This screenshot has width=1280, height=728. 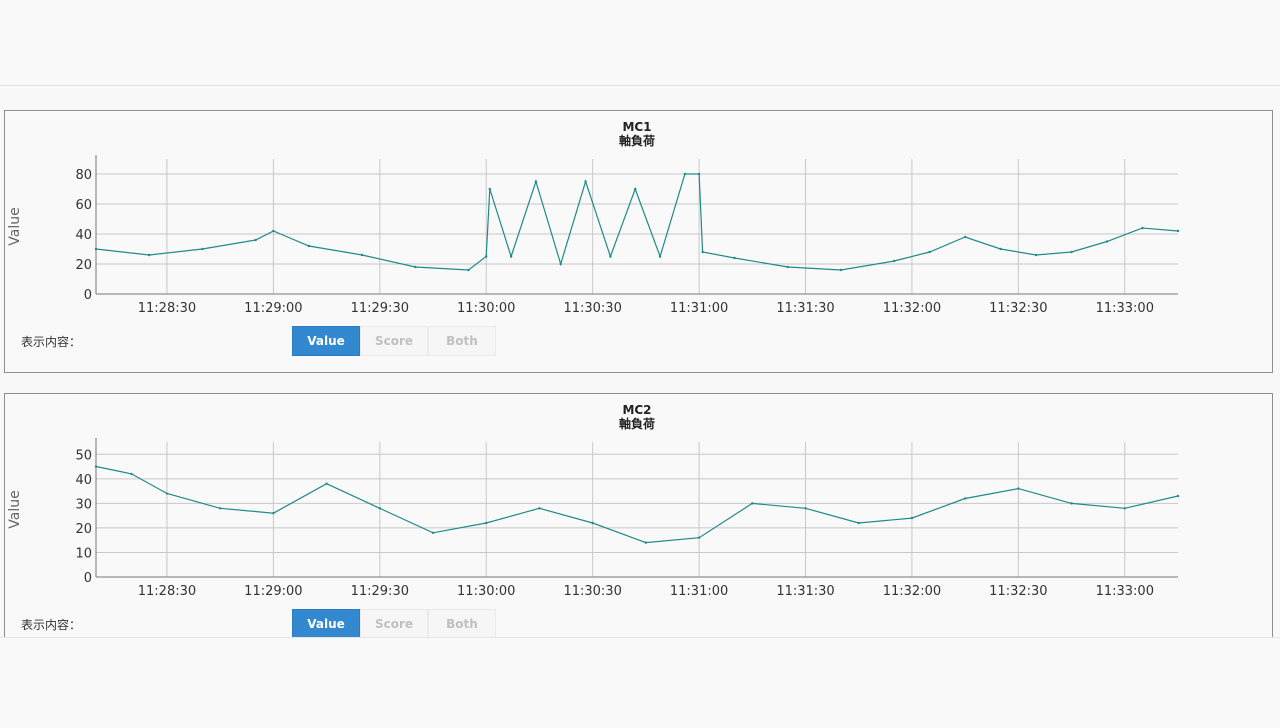 I want to click on y-tick-label: 80, so click(x=83, y=175).